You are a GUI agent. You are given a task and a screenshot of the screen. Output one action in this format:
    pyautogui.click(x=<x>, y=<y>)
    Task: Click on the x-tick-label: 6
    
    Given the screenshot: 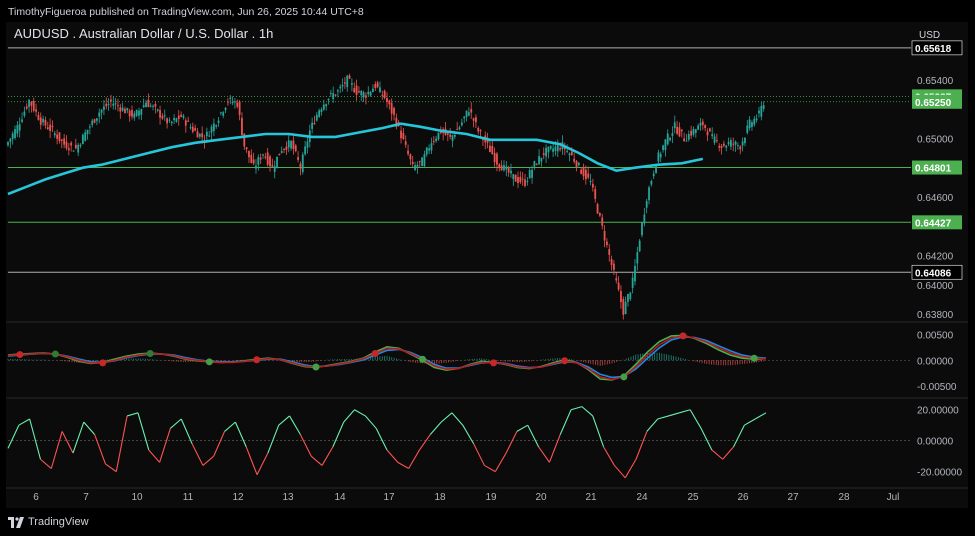 What is the action you would take?
    pyautogui.click(x=36, y=497)
    